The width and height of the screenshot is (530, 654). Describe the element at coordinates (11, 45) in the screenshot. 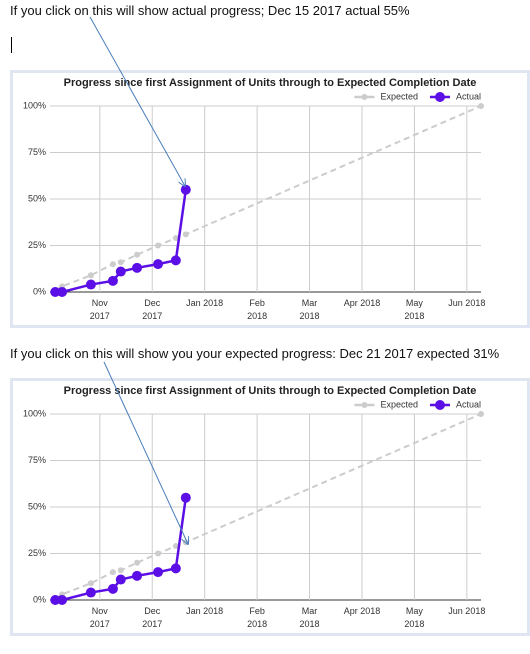

I see `text-cursor` at that location.